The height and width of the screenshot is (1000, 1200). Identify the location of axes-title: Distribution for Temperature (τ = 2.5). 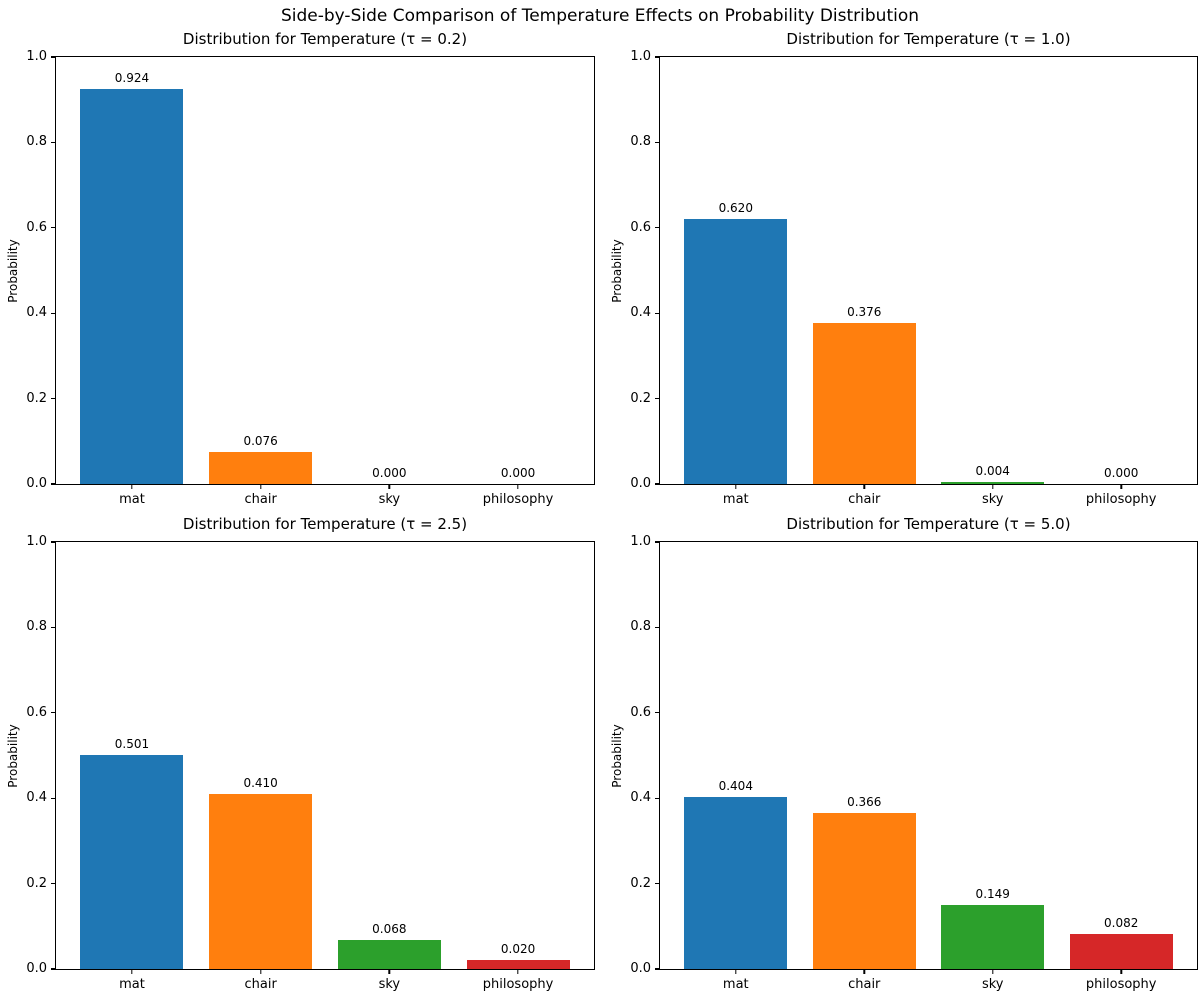
(325, 524).